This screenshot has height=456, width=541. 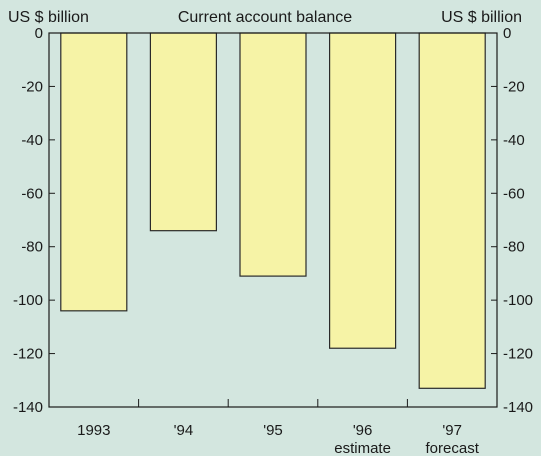 What do you see at coordinates (32, 86) in the screenshot?
I see `left-y-tick-label: -20` at bounding box center [32, 86].